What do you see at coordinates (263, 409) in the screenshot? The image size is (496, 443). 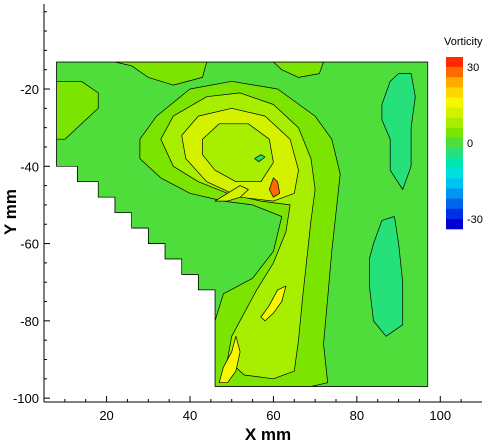 I see `x-axis-ticks: 20 40 60 80 100` at bounding box center [263, 409].